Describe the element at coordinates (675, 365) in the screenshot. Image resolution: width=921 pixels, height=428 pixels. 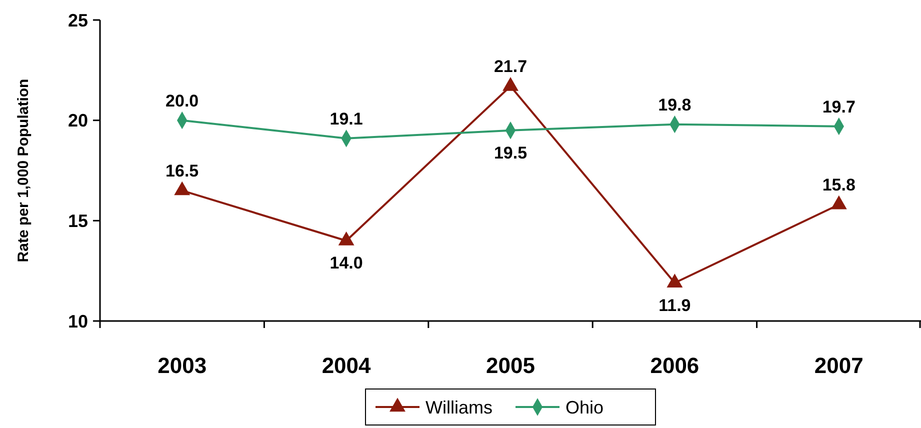
I see `x-tick-label: 2006` at that location.